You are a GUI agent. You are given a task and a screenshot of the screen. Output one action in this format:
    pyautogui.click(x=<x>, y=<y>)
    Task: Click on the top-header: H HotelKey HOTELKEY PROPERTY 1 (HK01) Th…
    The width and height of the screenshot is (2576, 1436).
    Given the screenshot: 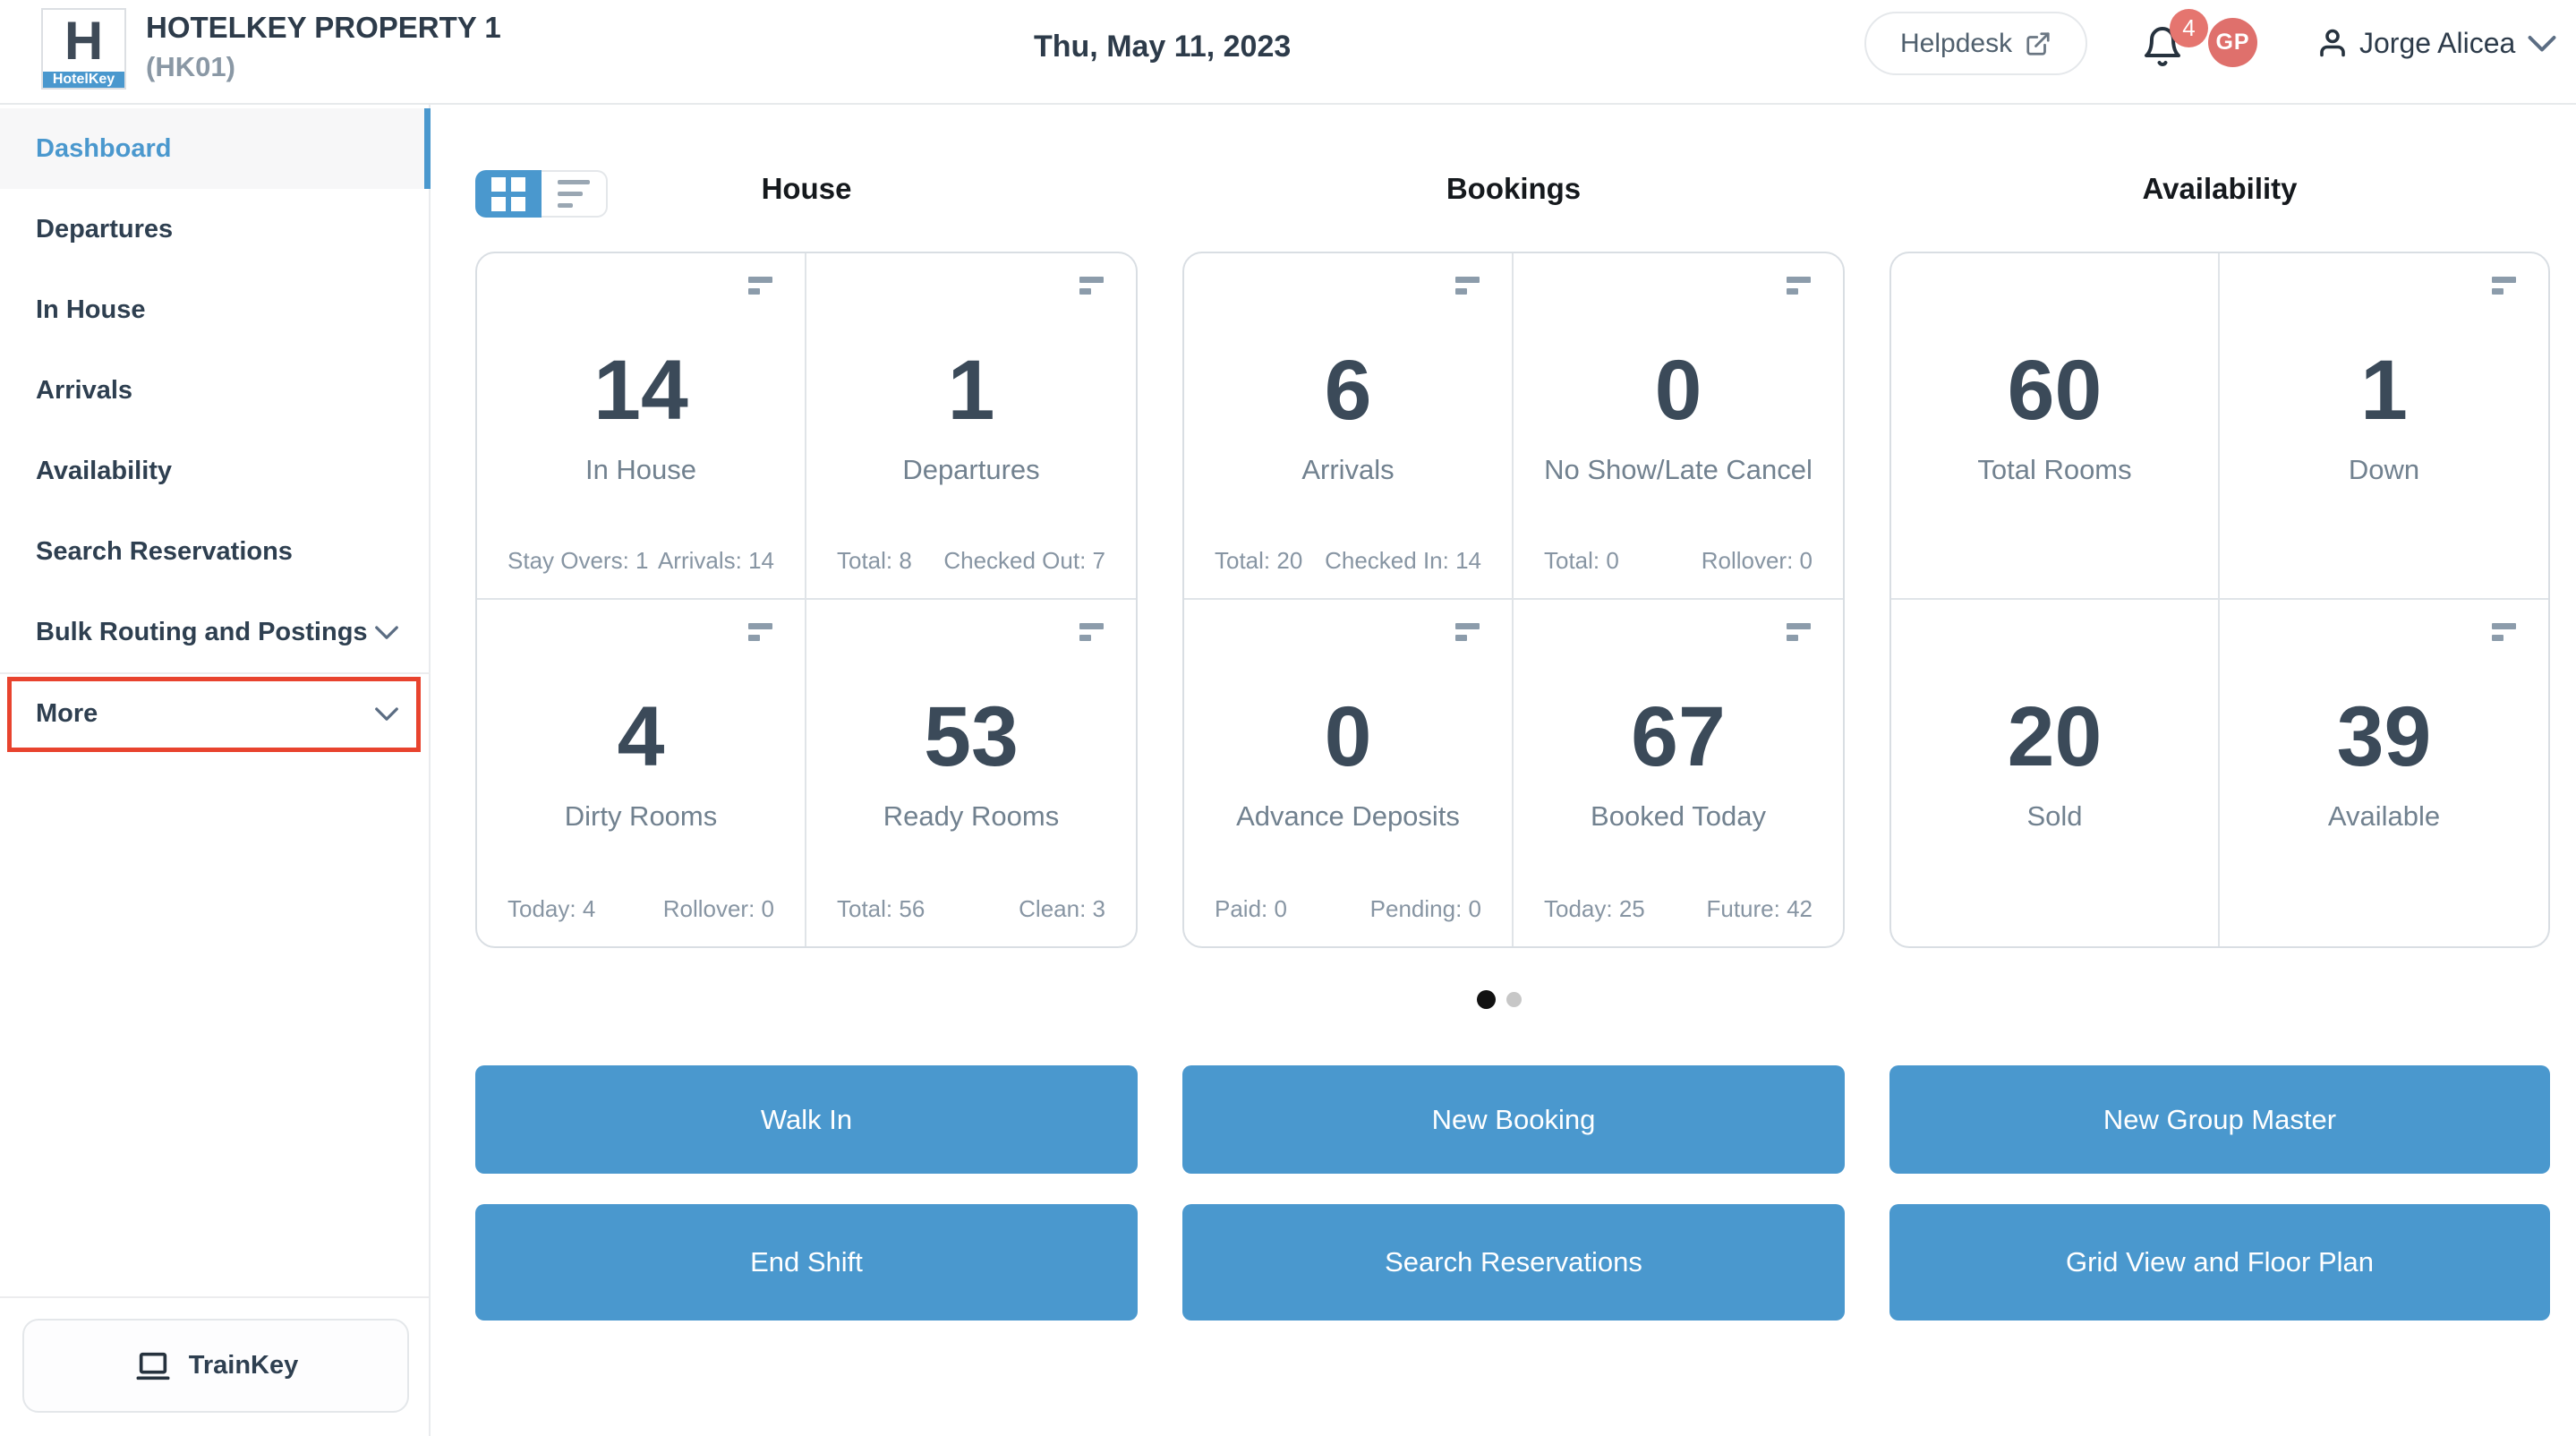 What is the action you would take?
    pyautogui.click(x=1288, y=52)
    